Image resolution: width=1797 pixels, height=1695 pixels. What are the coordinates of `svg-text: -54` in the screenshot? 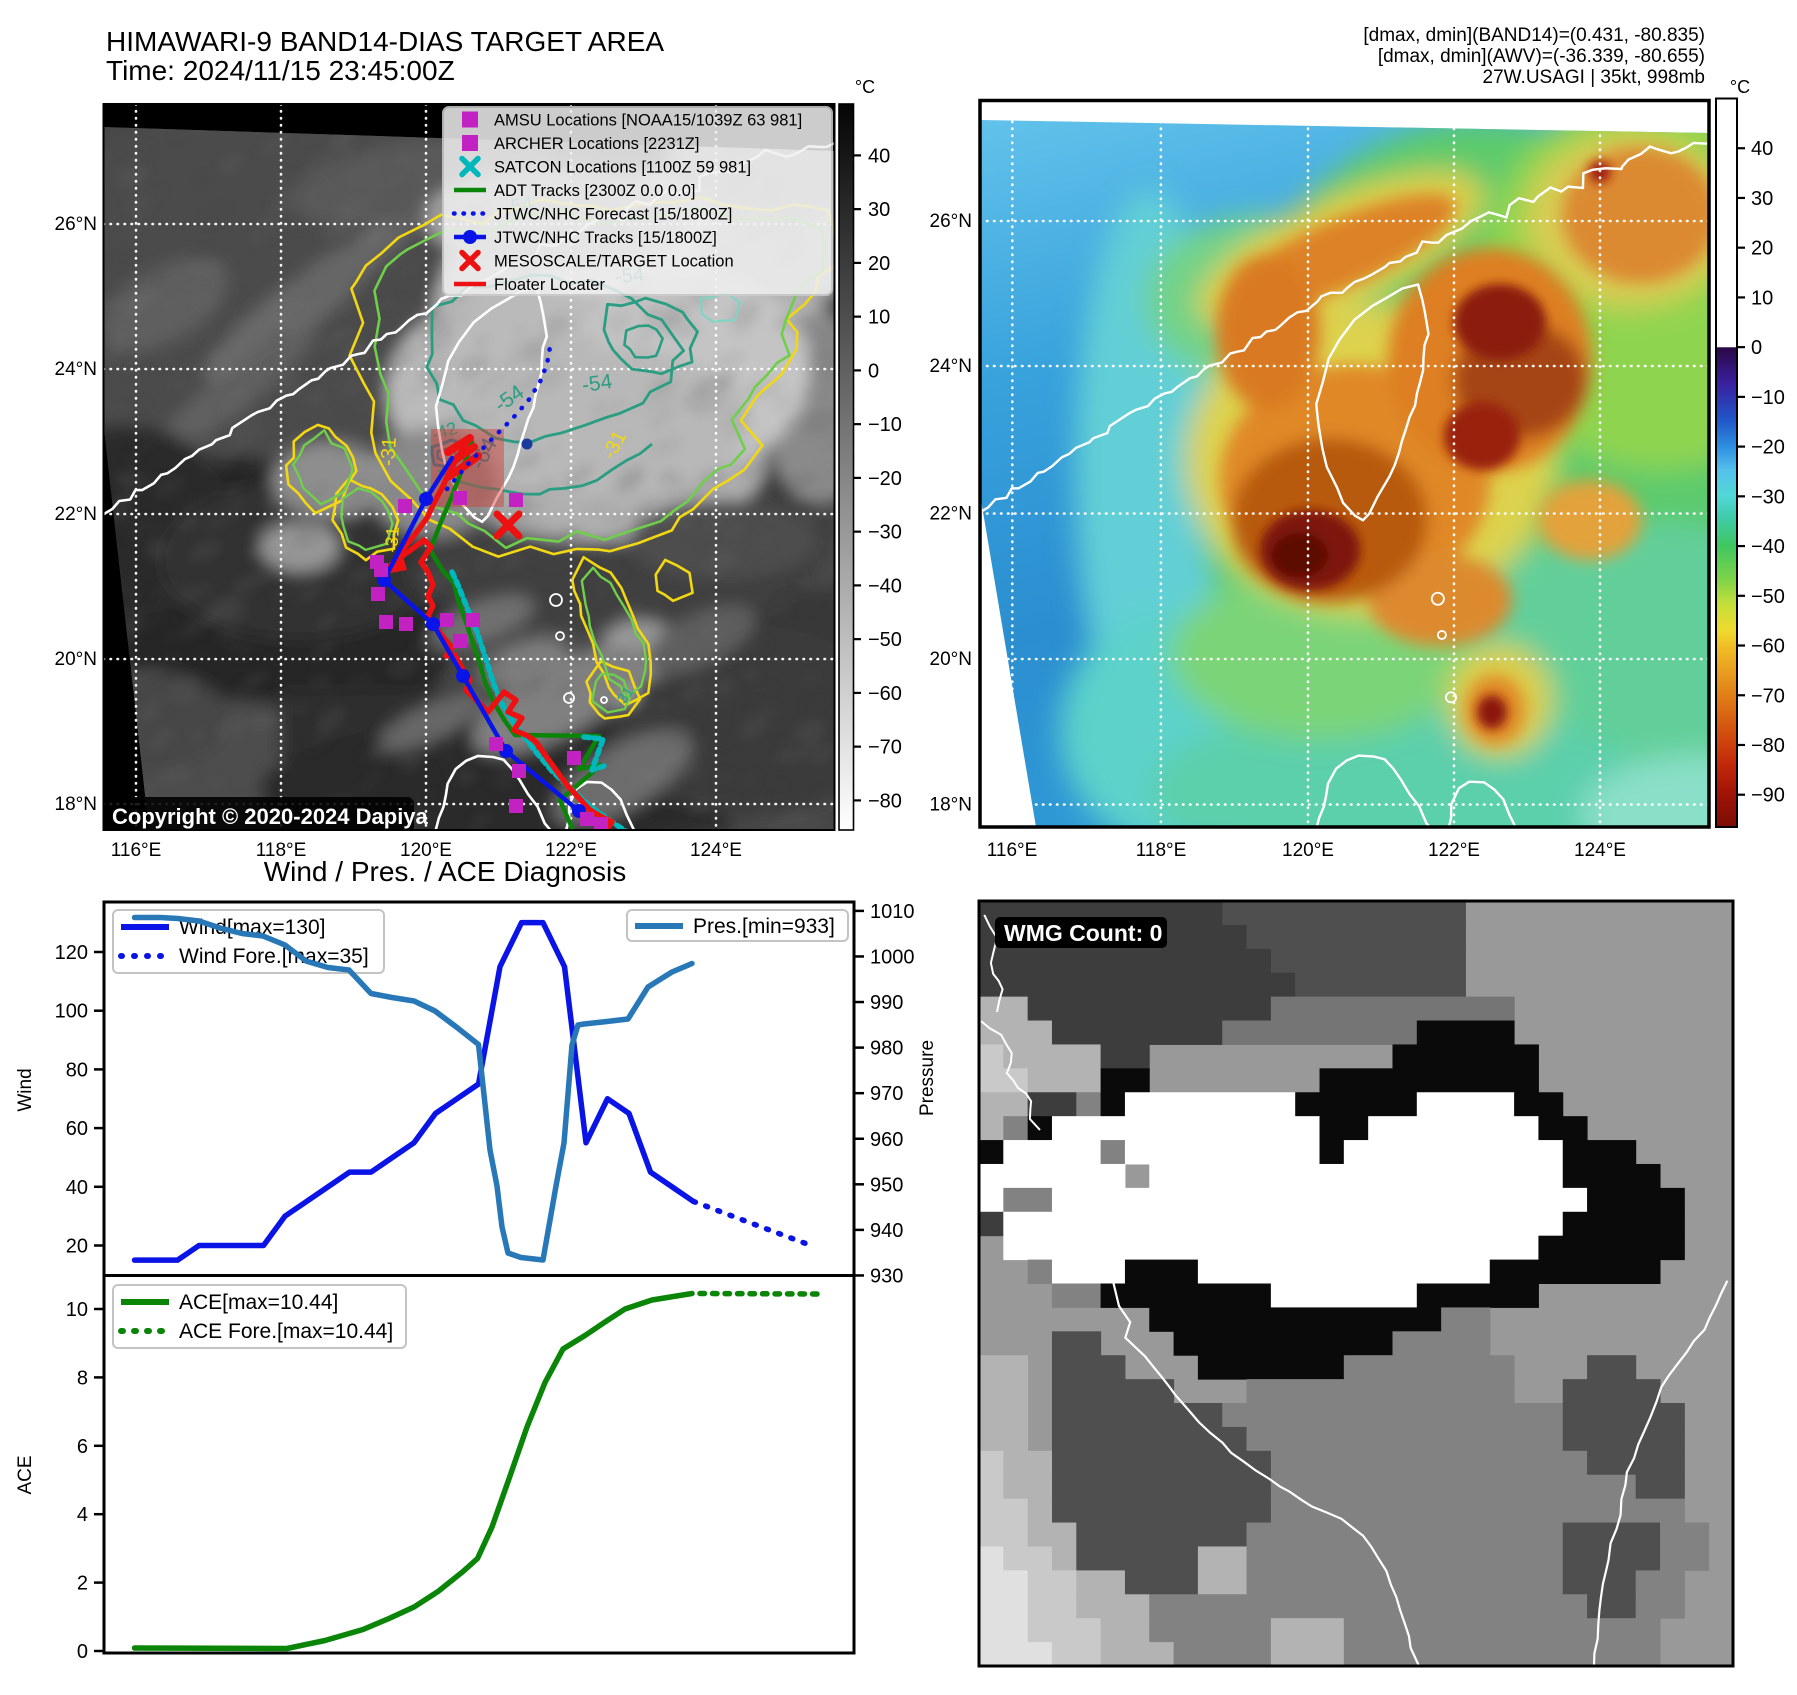 It's located at (597, 383).